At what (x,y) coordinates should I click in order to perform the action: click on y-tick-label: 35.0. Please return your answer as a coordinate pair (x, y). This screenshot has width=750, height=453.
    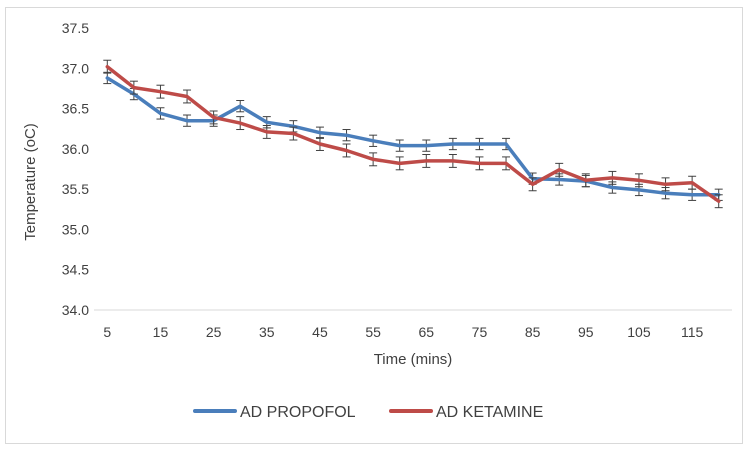
    Looking at the image, I should click on (75, 229).